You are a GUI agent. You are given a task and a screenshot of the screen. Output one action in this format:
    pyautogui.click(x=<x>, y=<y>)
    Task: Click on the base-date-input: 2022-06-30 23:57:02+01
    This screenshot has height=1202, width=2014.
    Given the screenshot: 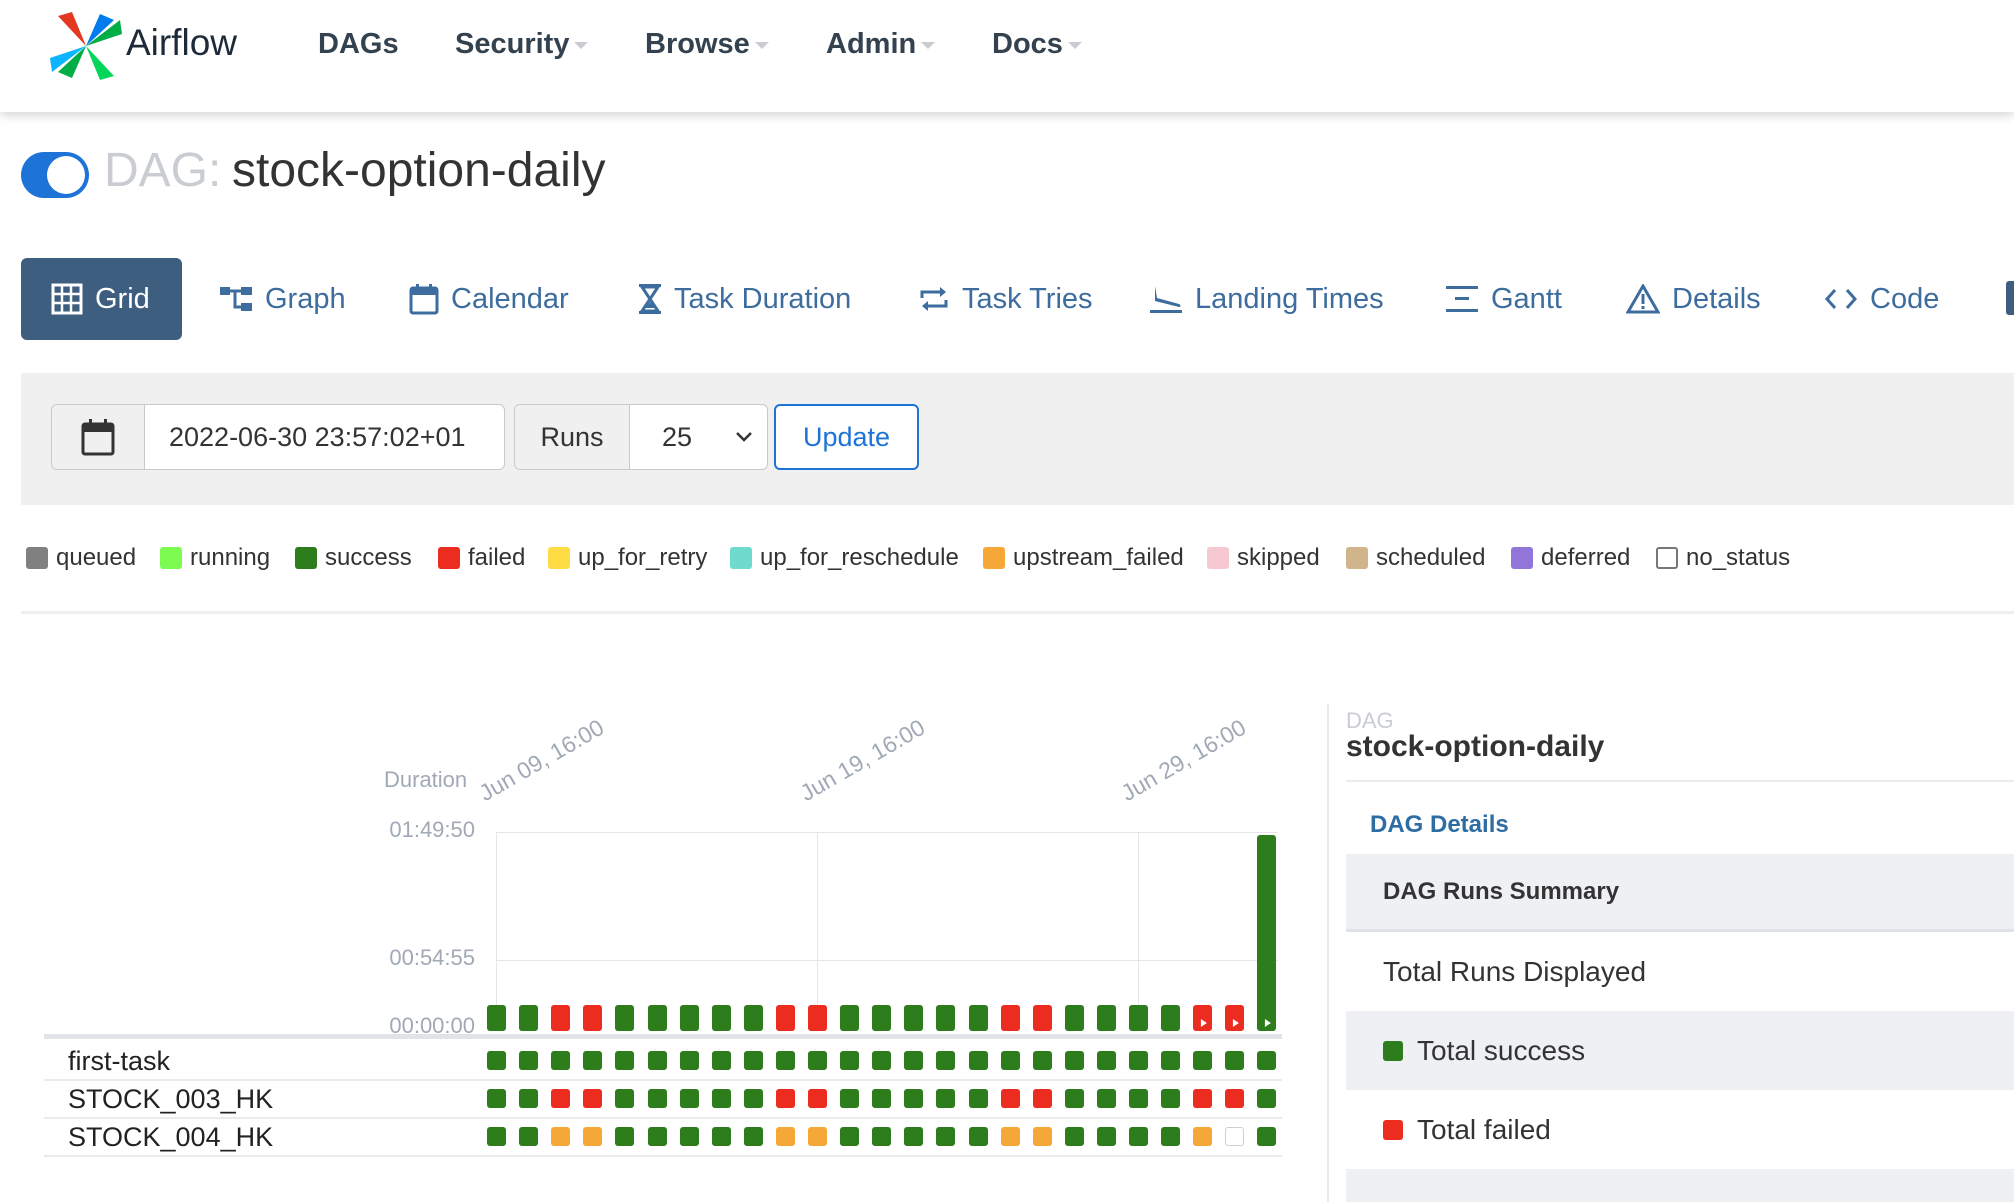 What is the action you would take?
    pyautogui.click(x=317, y=436)
    